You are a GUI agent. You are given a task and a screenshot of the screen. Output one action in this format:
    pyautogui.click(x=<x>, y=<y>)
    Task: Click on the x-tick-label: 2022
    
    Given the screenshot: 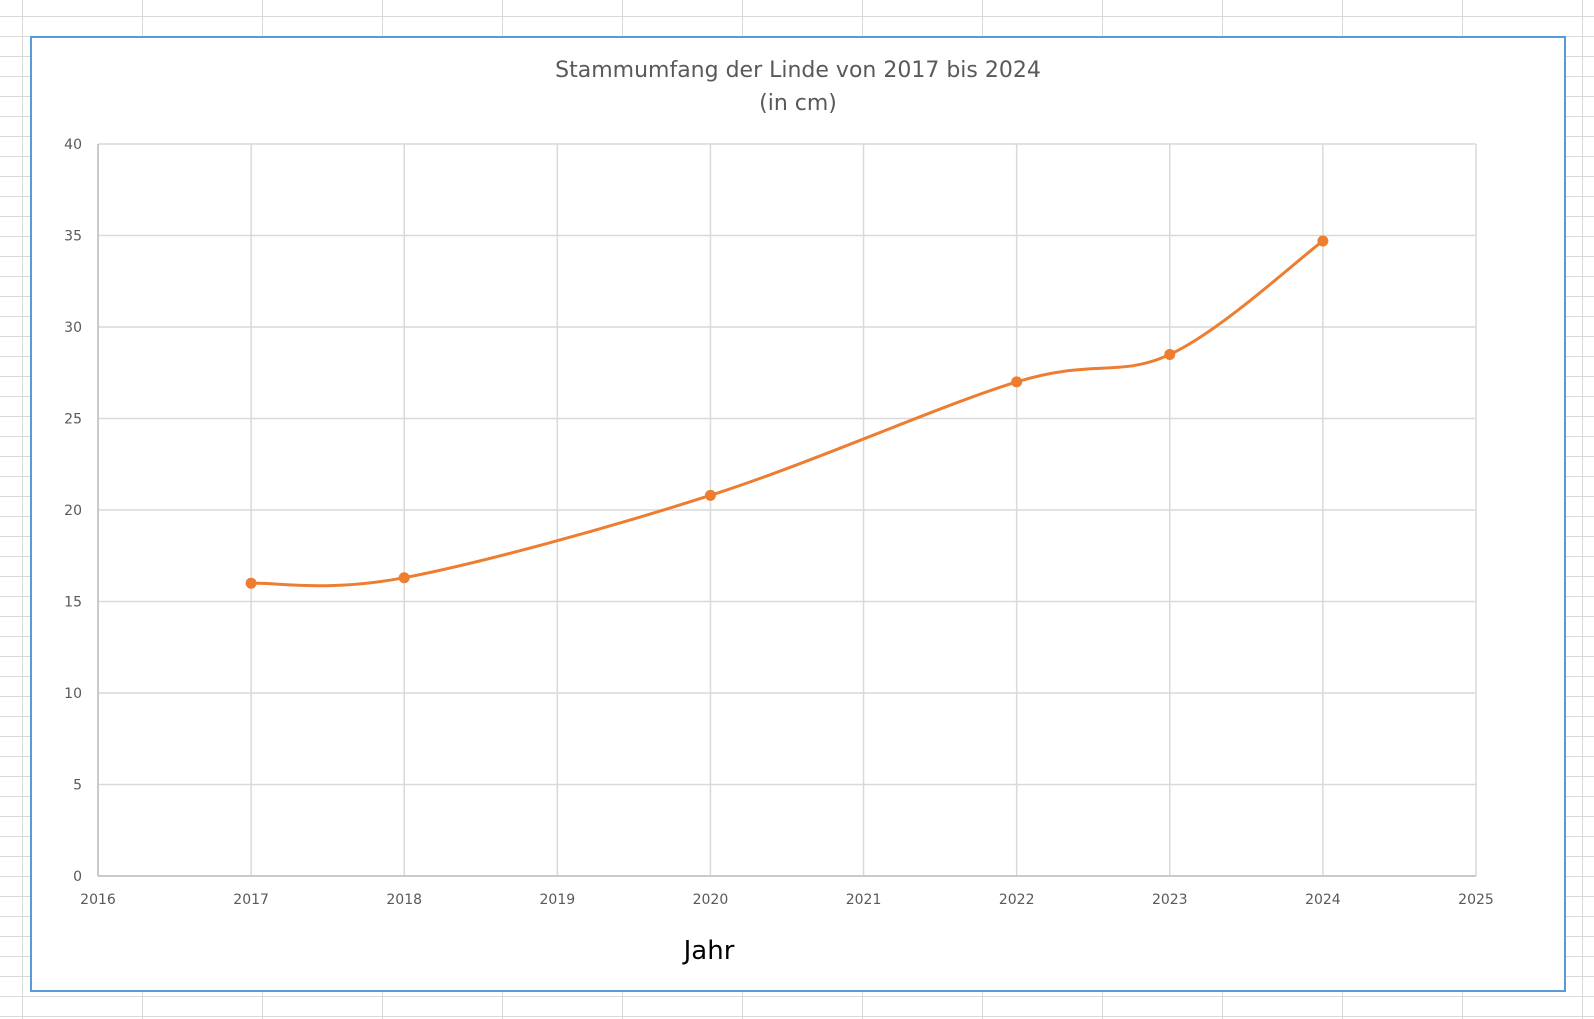 What is the action you would take?
    pyautogui.click(x=1017, y=900)
    